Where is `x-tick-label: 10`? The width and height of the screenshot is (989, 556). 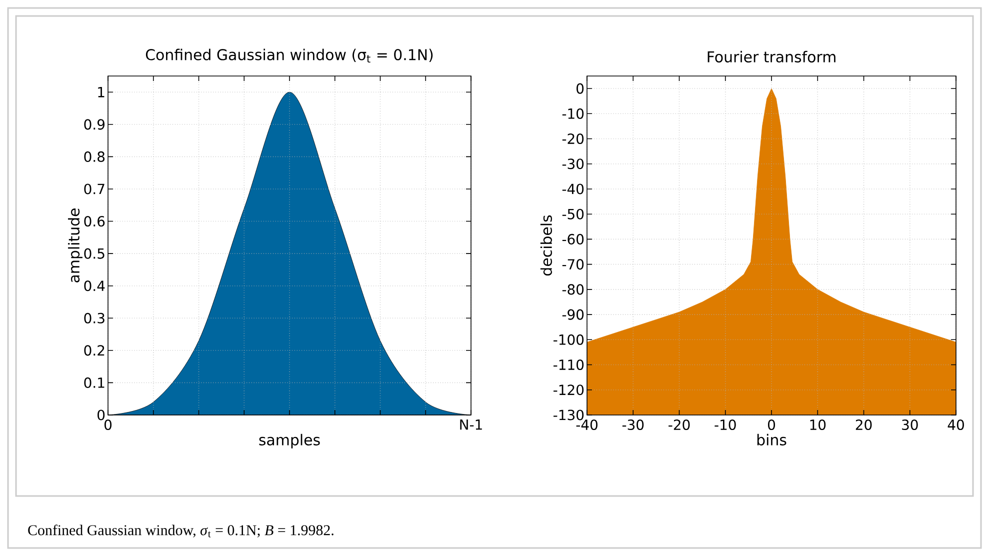
x-tick-label: 10 is located at coordinates (818, 424).